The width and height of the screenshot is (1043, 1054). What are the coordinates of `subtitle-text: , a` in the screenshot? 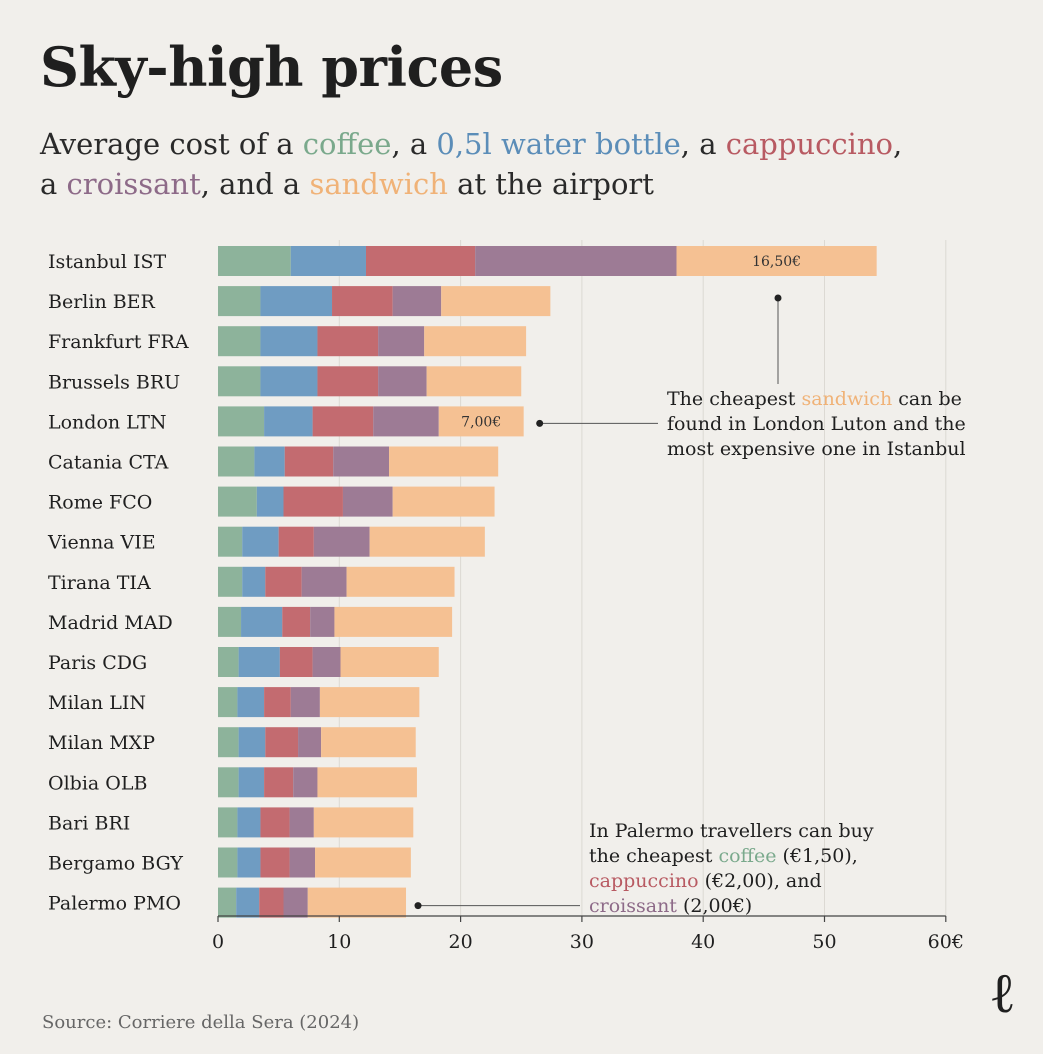 It's located at (703, 144).